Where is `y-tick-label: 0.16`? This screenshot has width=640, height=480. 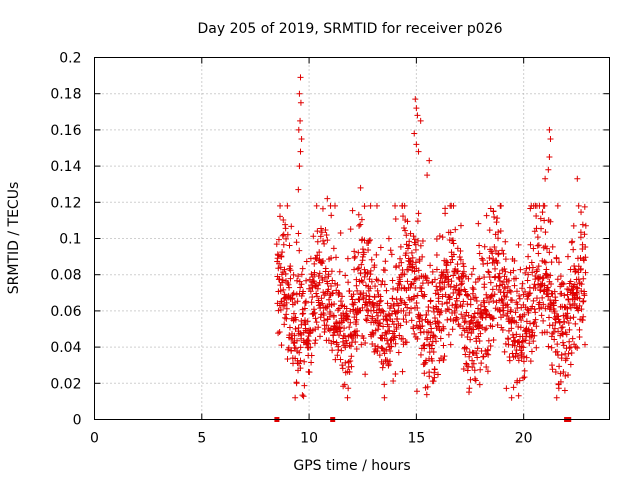 y-tick-label: 0.16 is located at coordinates (65, 131).